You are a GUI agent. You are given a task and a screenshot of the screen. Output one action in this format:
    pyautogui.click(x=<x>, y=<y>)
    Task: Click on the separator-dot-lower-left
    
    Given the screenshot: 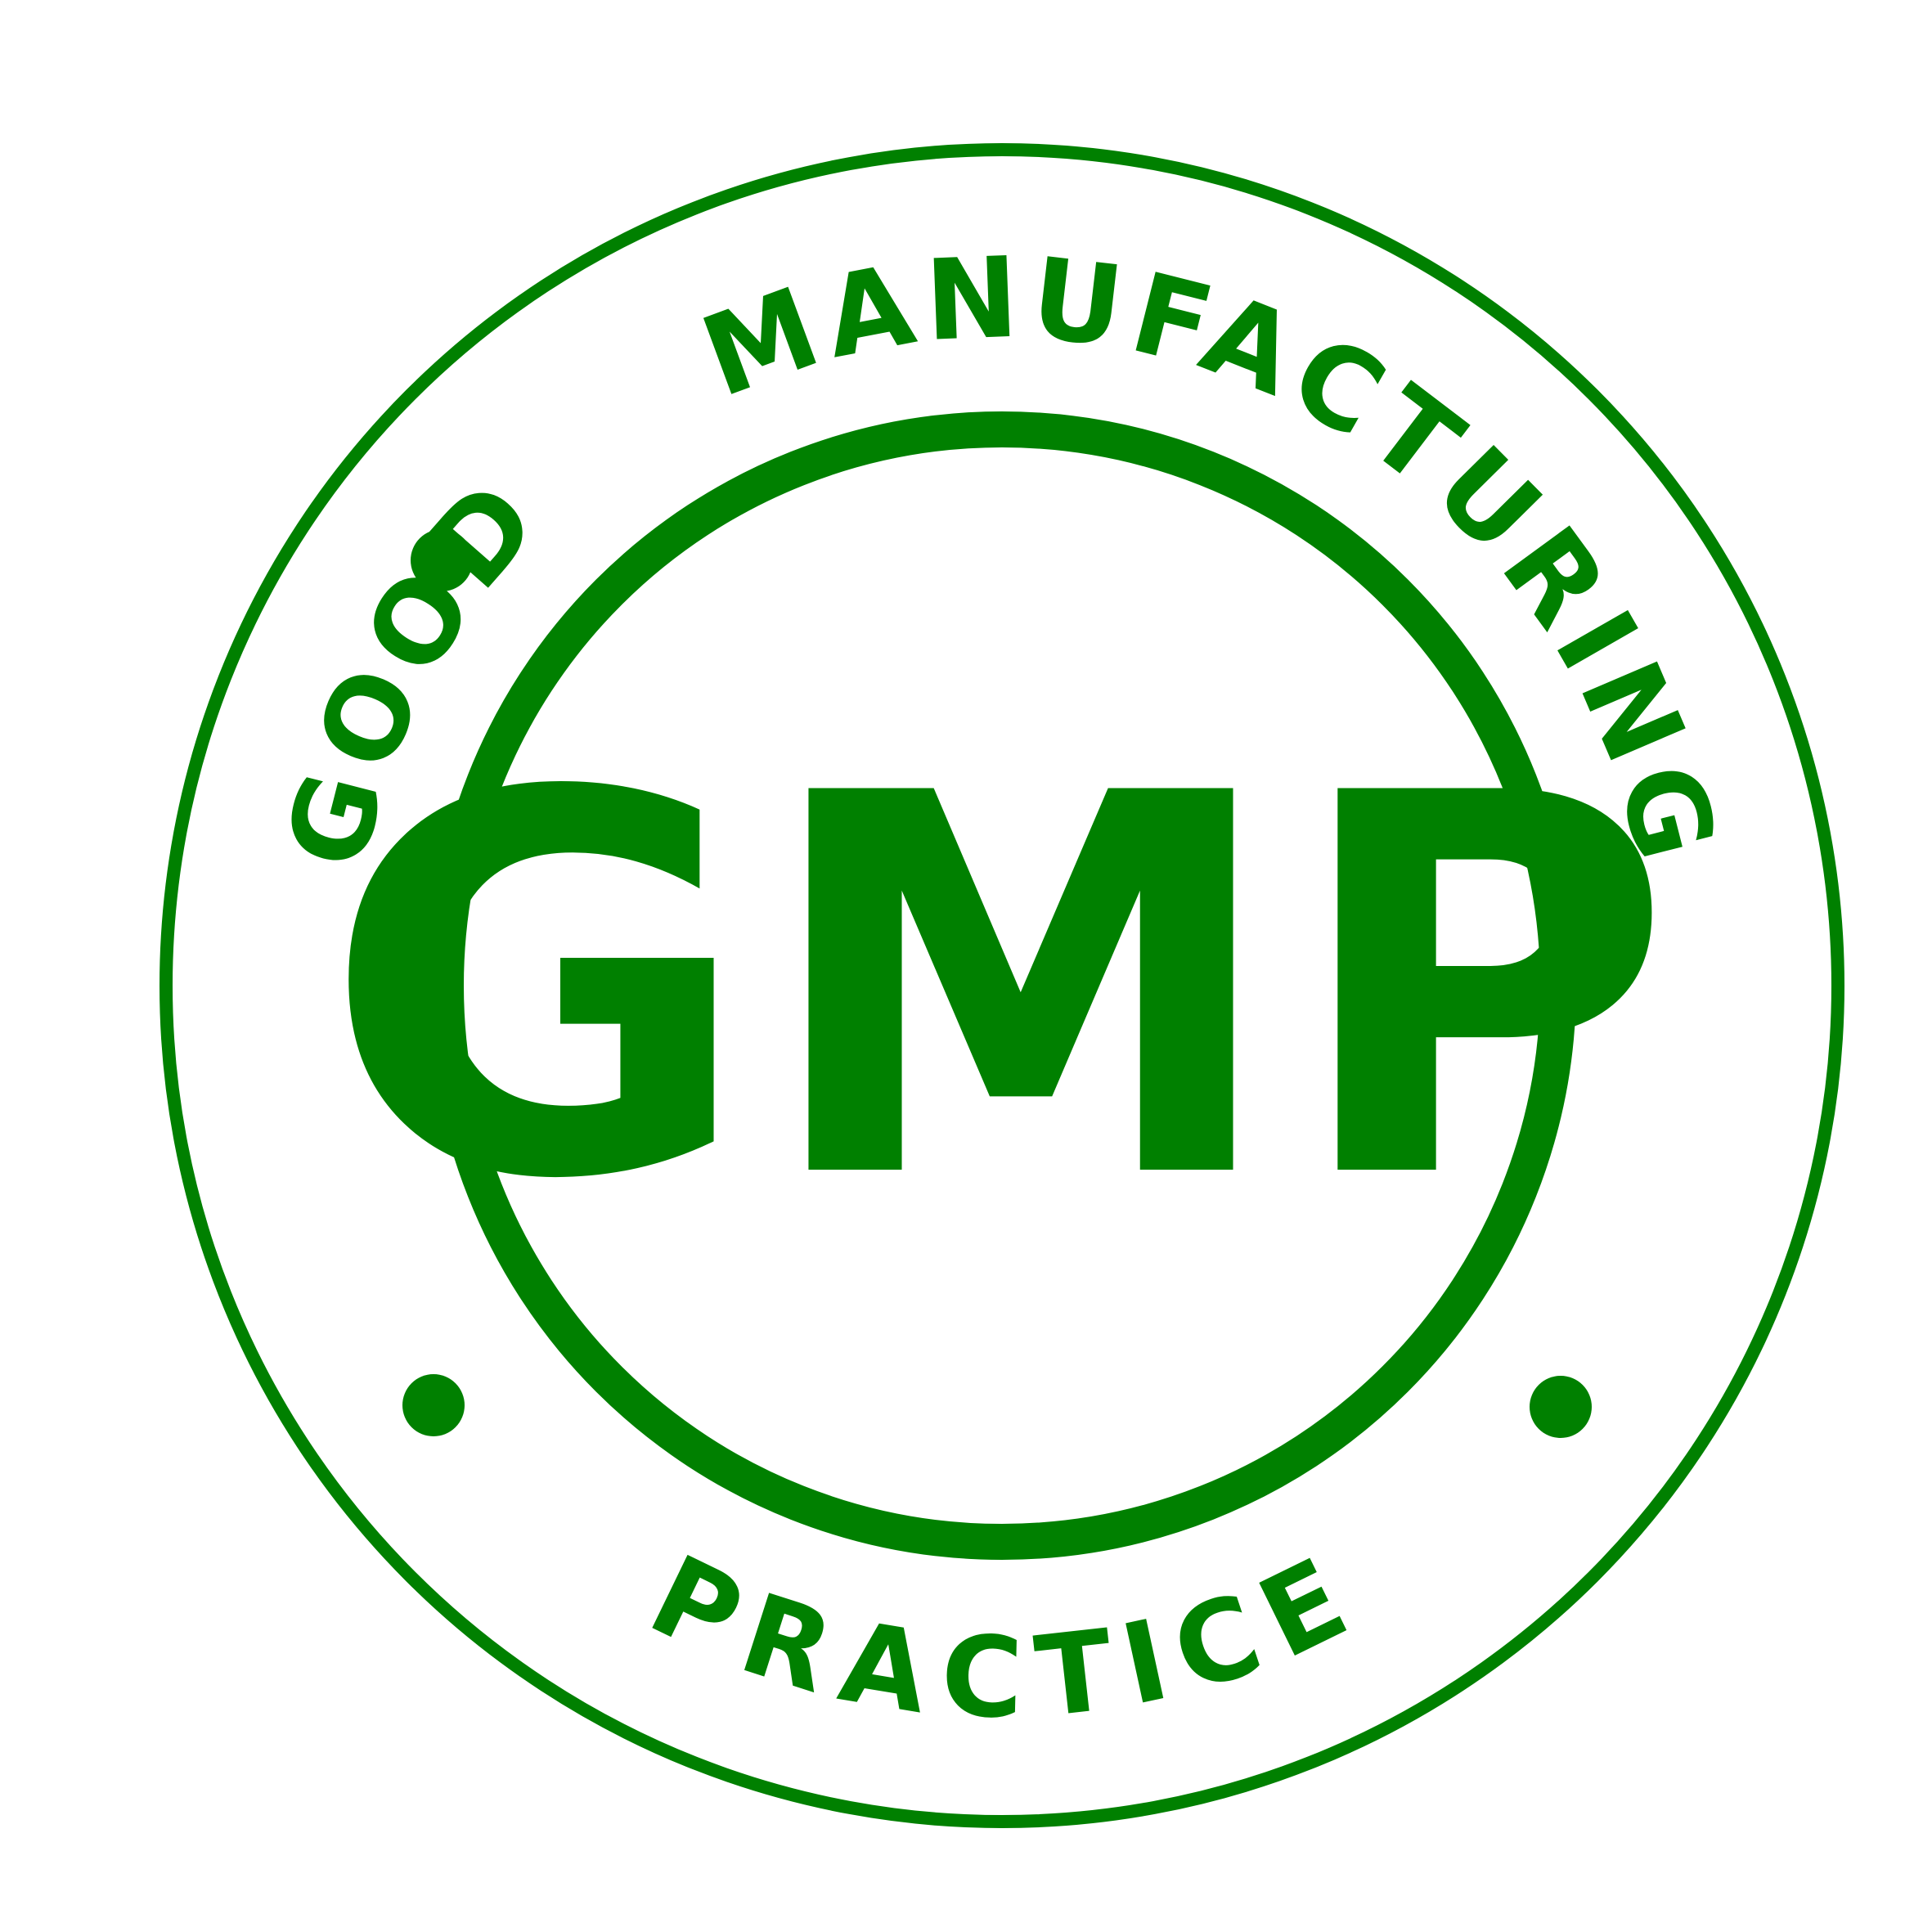 What is the action you would take?
    pyautogui.click(x=434, y=1405)
    